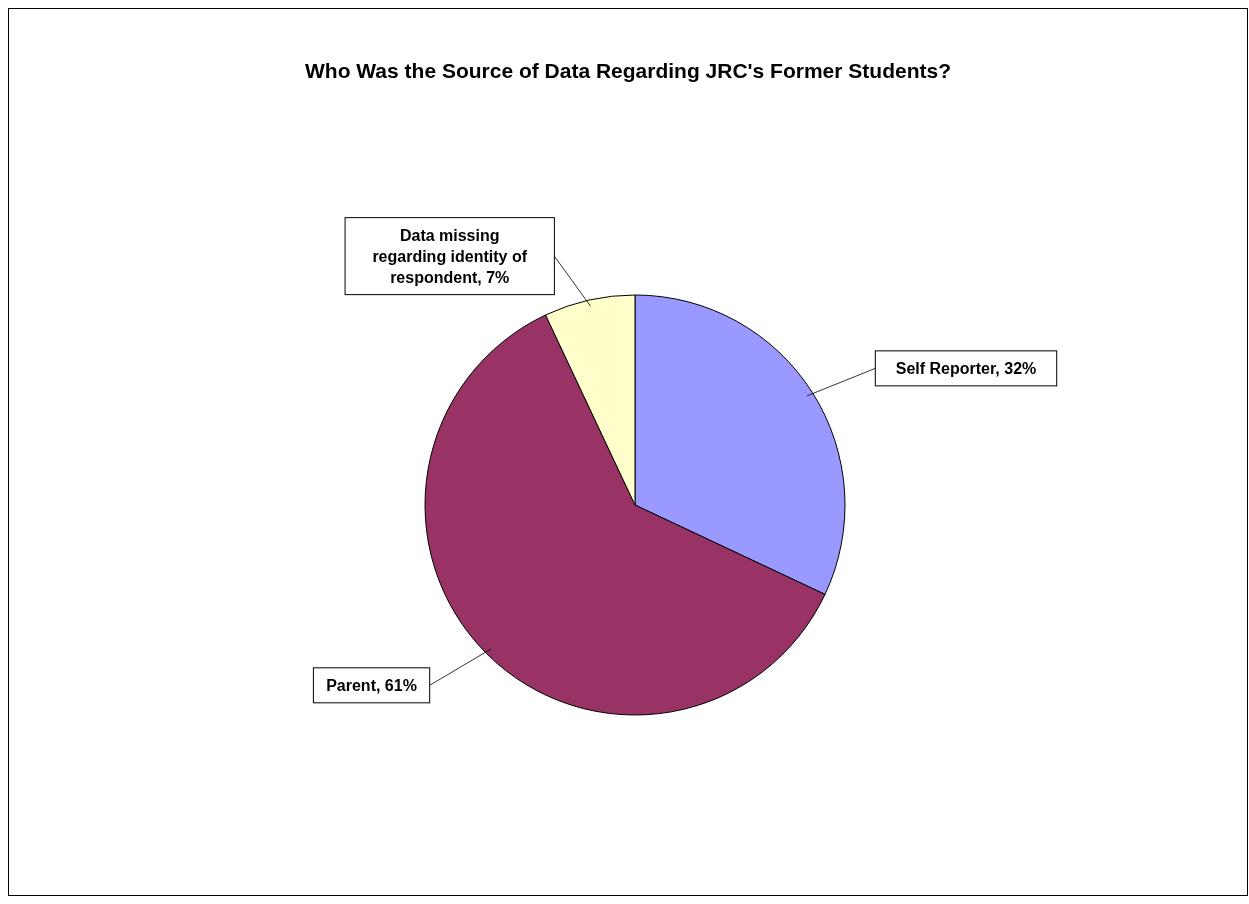  I want to click on slice-label: Parent, 61%, so click(371, 685).